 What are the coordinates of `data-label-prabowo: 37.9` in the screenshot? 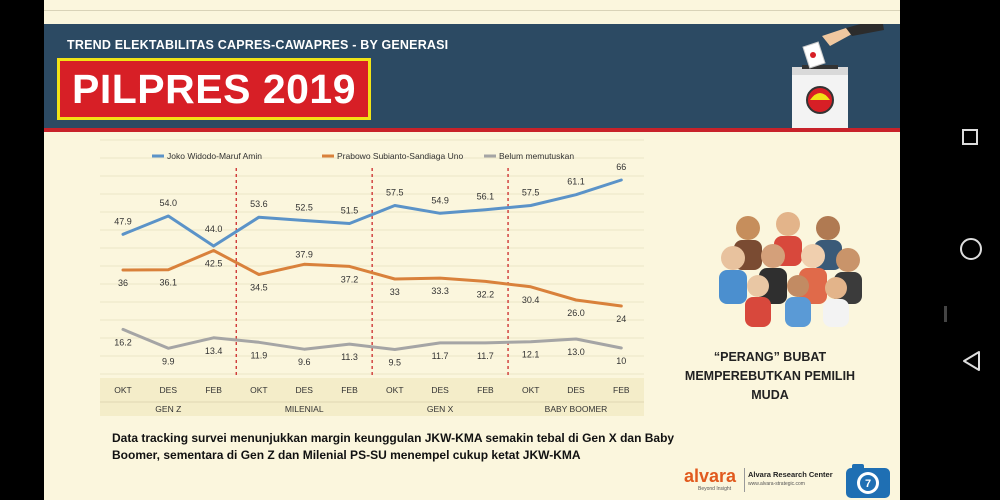 It's located at (304, 254).